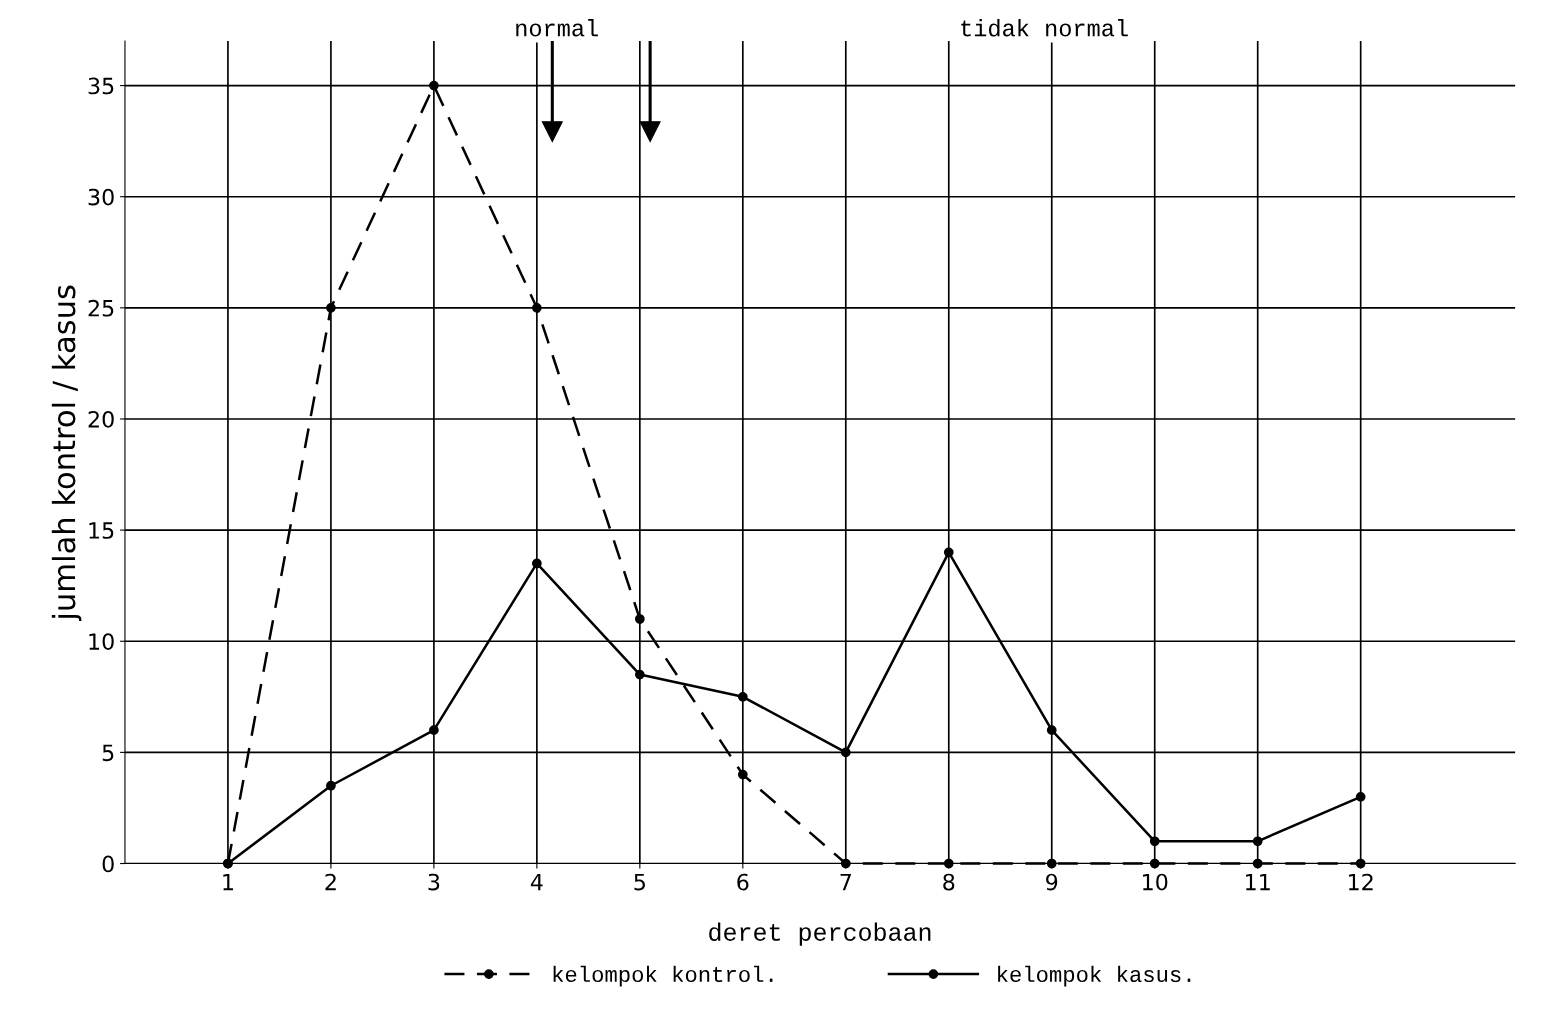 The width and height of the screenshot is (1562, 1028). Describe the element at coordinates (434, 882) in the screenshot. I see `x-tick-label: 3` at that location.